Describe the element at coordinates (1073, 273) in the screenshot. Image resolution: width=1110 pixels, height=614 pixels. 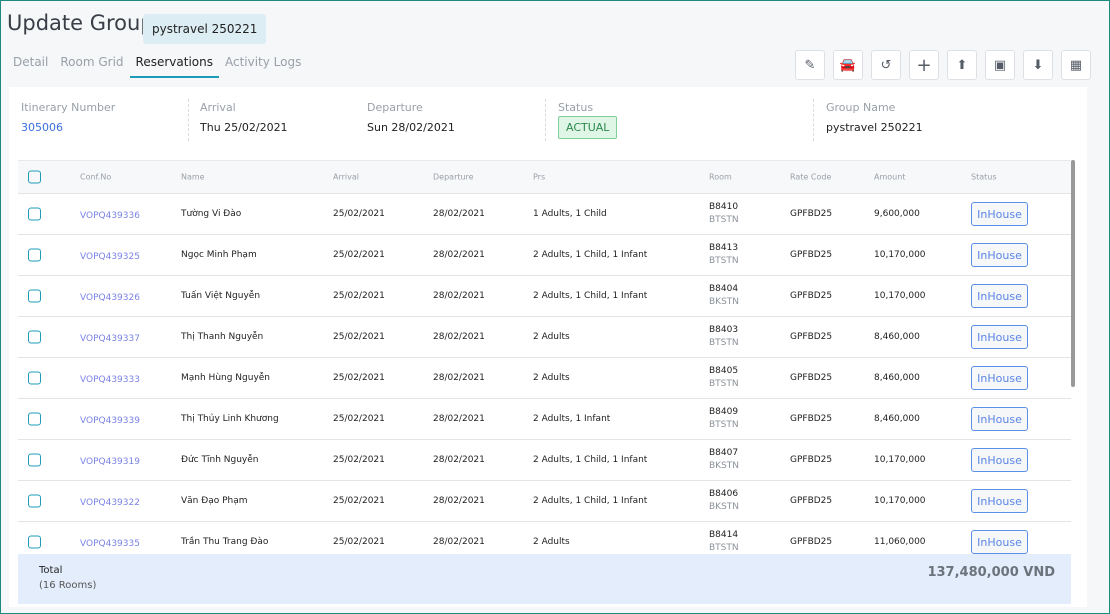
I see `table-scrollbar` at that location.